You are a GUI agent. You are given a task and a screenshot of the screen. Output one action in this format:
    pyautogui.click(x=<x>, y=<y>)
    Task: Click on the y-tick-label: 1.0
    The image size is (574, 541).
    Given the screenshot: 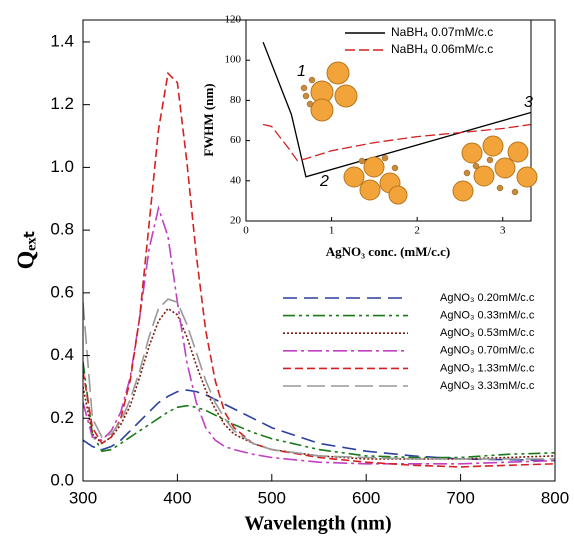 What is the action you would take?
    pyautogui.click(x=62, y=166)
    